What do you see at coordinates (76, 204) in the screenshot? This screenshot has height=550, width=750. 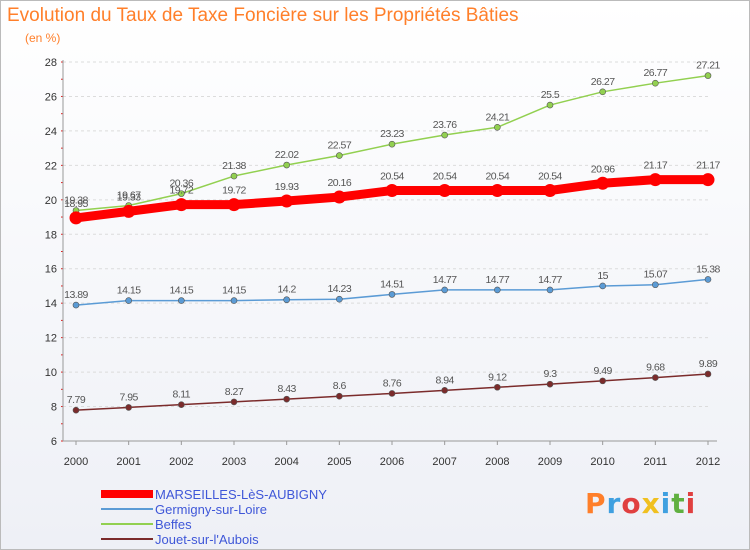 I see `data-label: 18.95` at bounding box center [76, 204].